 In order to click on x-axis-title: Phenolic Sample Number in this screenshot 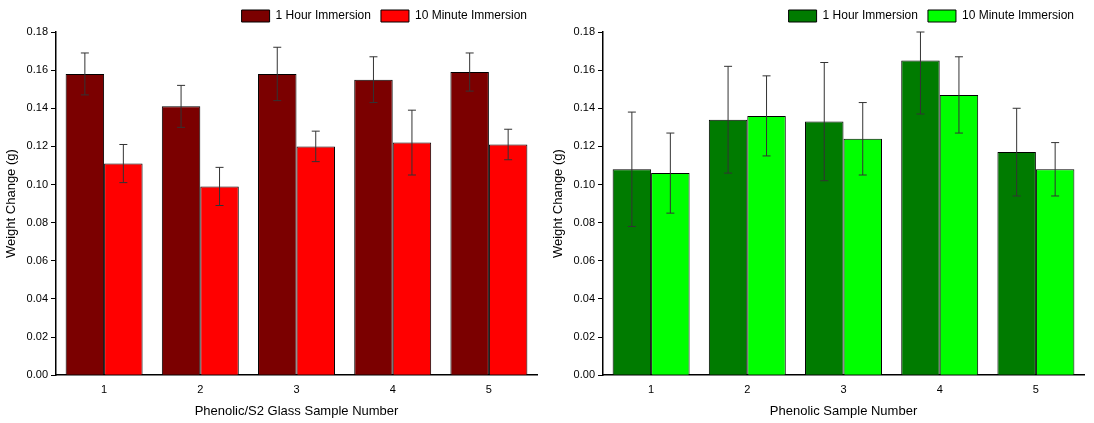, I will do `click(843, 410)`.